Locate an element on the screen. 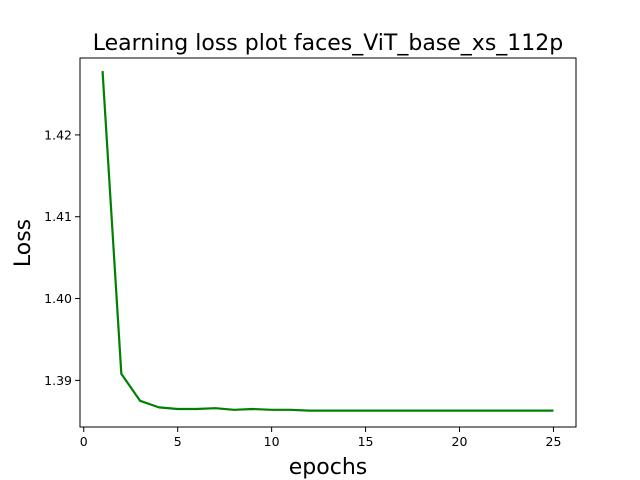  x-tick-label: 10 is located at coordinates (272, 441).